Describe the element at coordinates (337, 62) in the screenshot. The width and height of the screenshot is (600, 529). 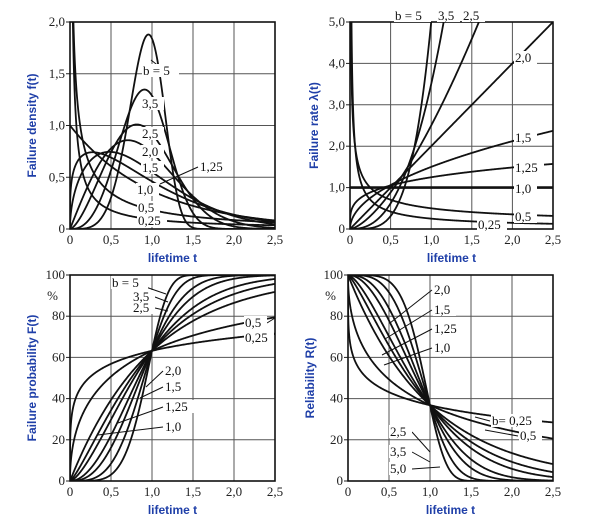
I see `y-tick-label: 4,0` at that location.